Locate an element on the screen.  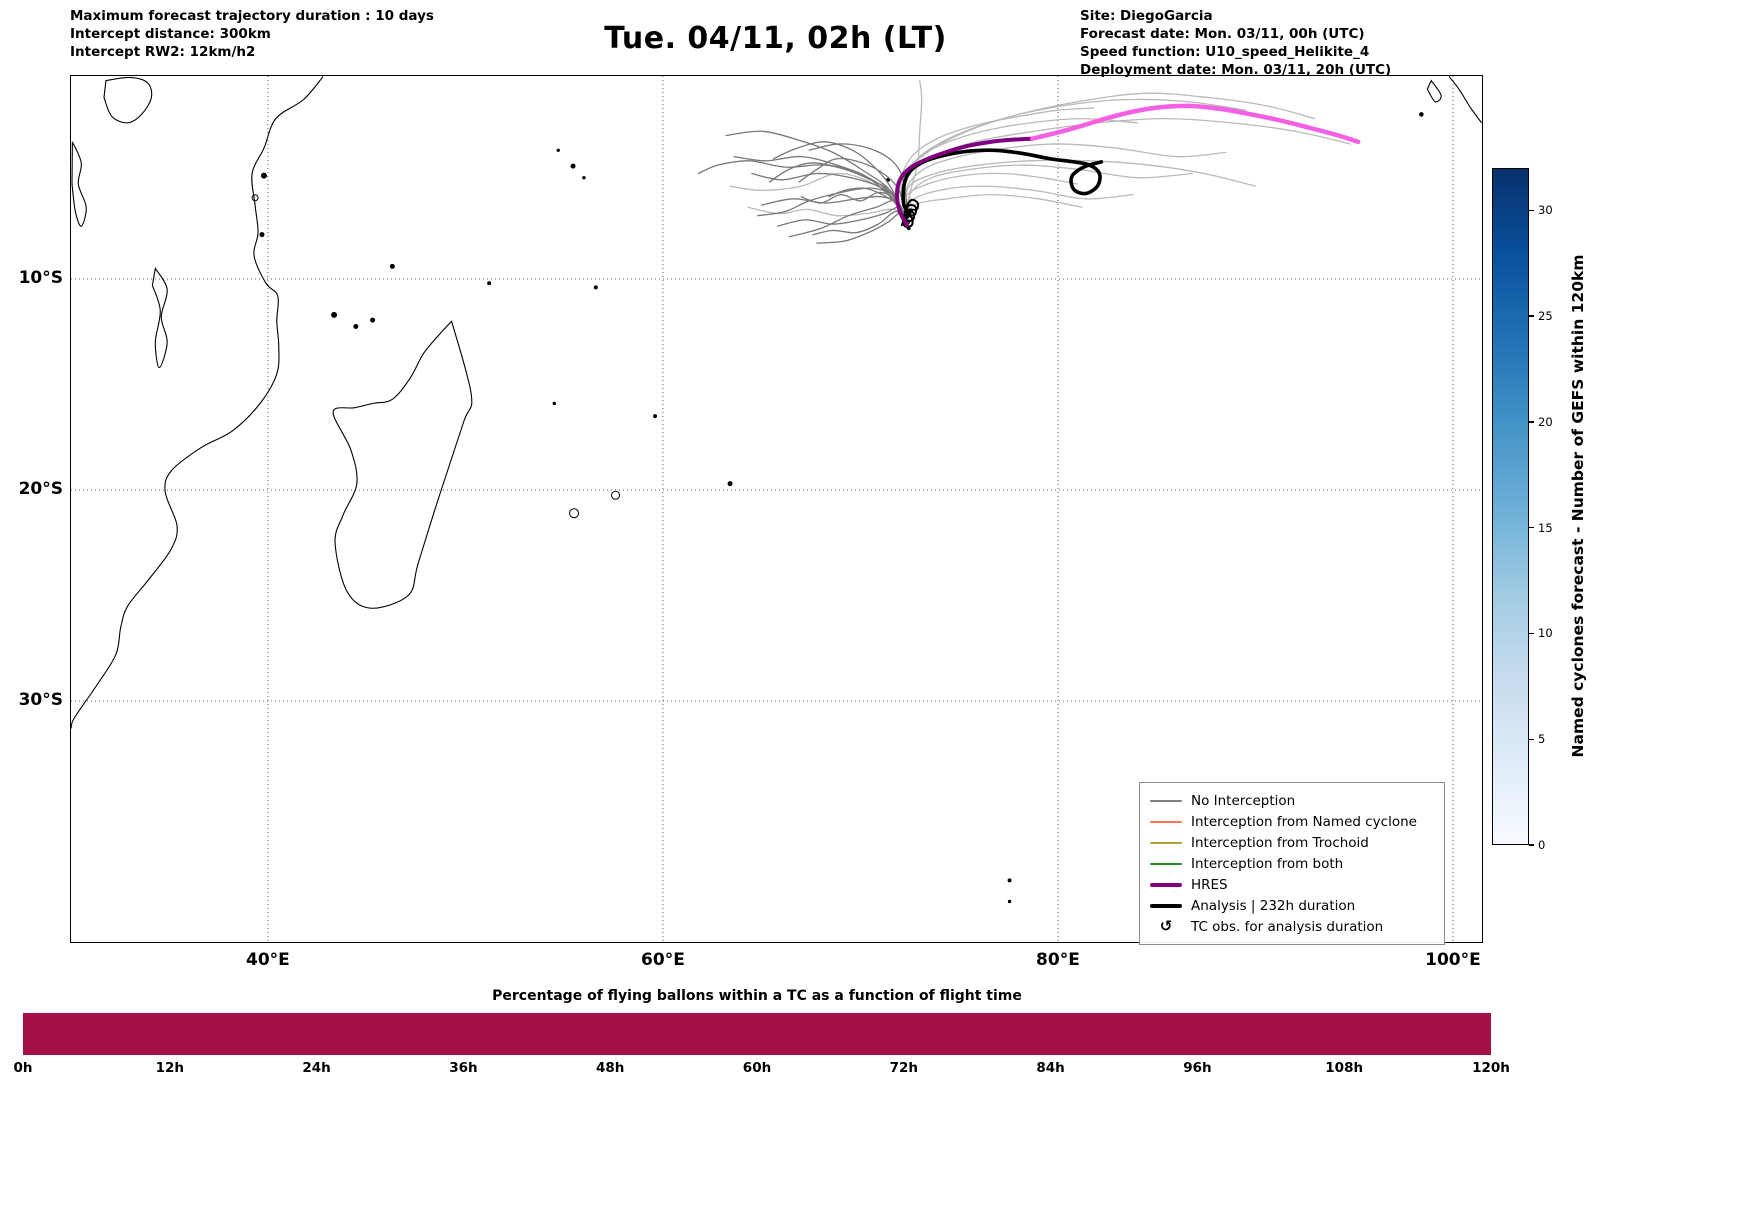
tc-obs-icon: ↺ is located at coordinates (1166, 926).